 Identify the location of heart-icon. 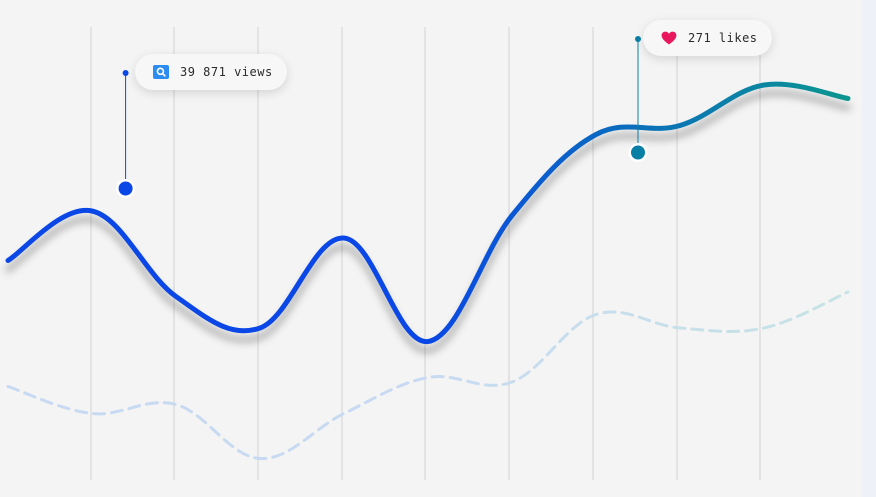
(669, 38).